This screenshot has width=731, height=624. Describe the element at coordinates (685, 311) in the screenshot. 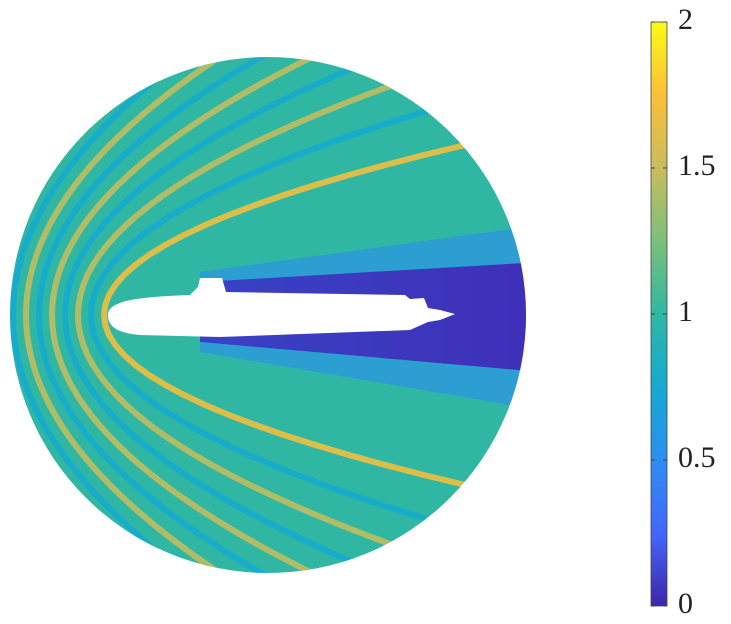

I see `colorbar-tick-label: 1` at that location.